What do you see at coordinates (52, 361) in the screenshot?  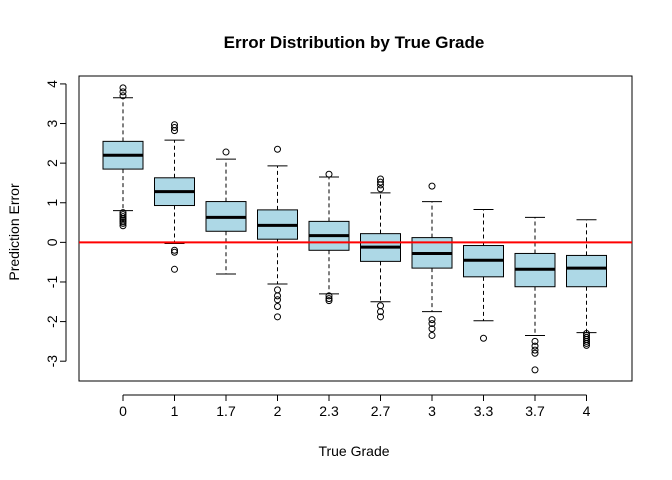 I see `y-tick-label: -3` at bounding box center [52, 361].